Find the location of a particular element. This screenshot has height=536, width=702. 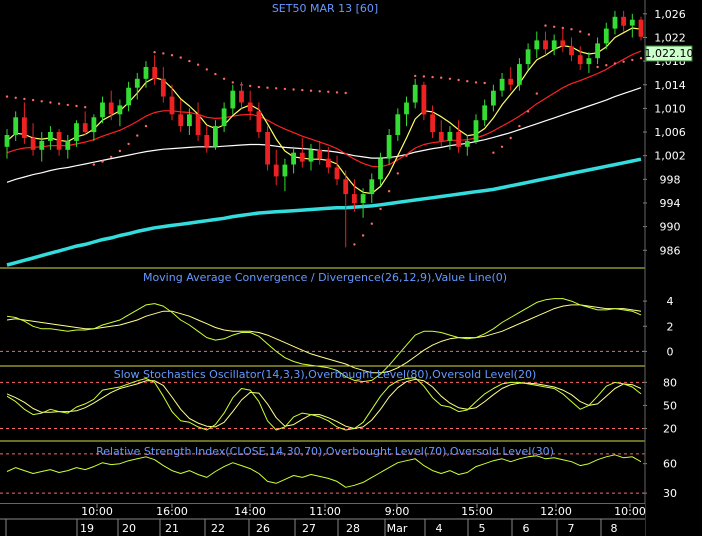

price-tick-label: 994 is located at coordinates (670, 203).